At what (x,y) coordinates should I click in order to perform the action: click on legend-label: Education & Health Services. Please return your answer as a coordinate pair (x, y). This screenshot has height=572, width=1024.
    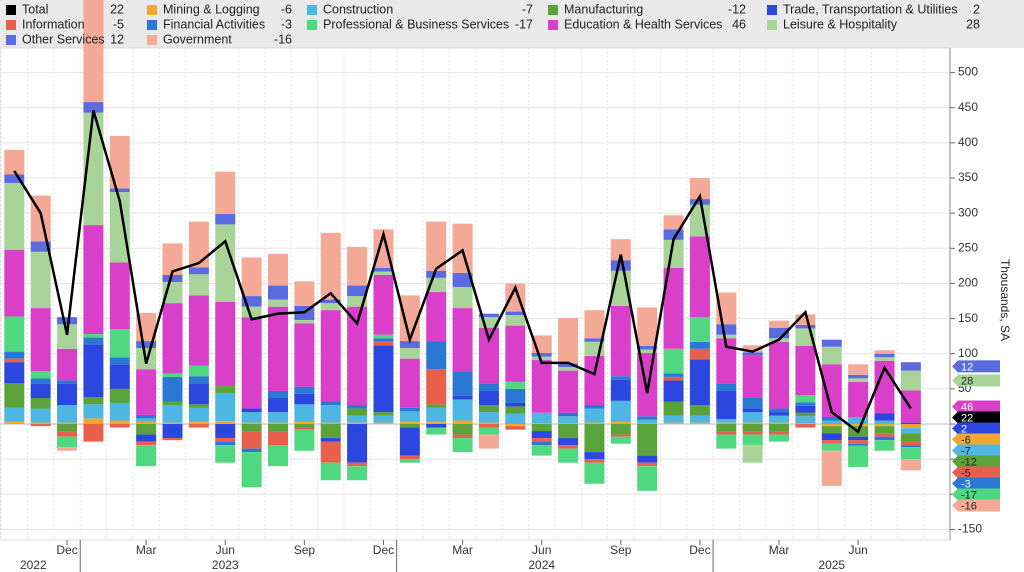
    Looking at the image, I should click on (643, 24).